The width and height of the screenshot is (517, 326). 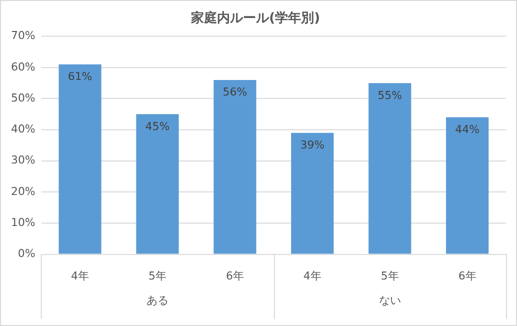 What do you see at coordinates (27, 253) in the screenshot?
I see `y-tick-label: 0%` at bounding box center [27, 253].